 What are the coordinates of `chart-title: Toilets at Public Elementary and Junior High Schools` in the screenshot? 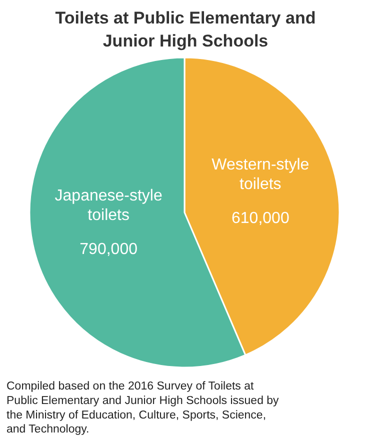 It's located at (185, 29).